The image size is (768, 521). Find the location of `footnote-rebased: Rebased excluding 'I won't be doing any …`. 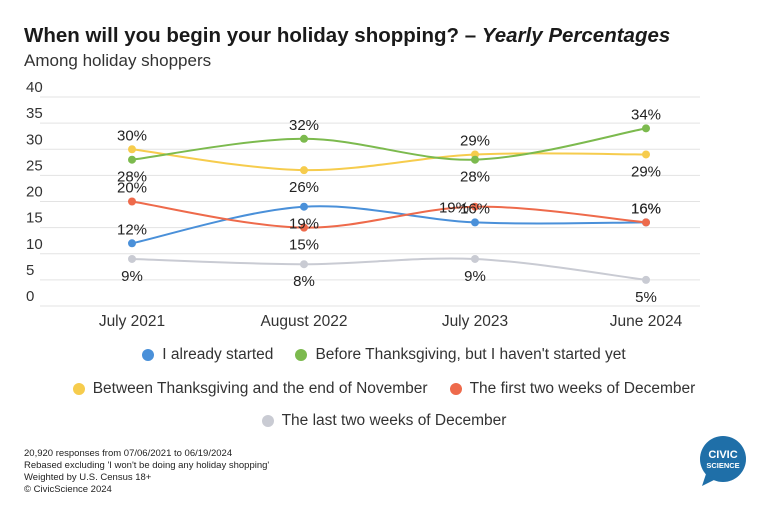

footnote-rebased: Rebased excluding 'I won't be doing any … is located at coordinates (147, 465).